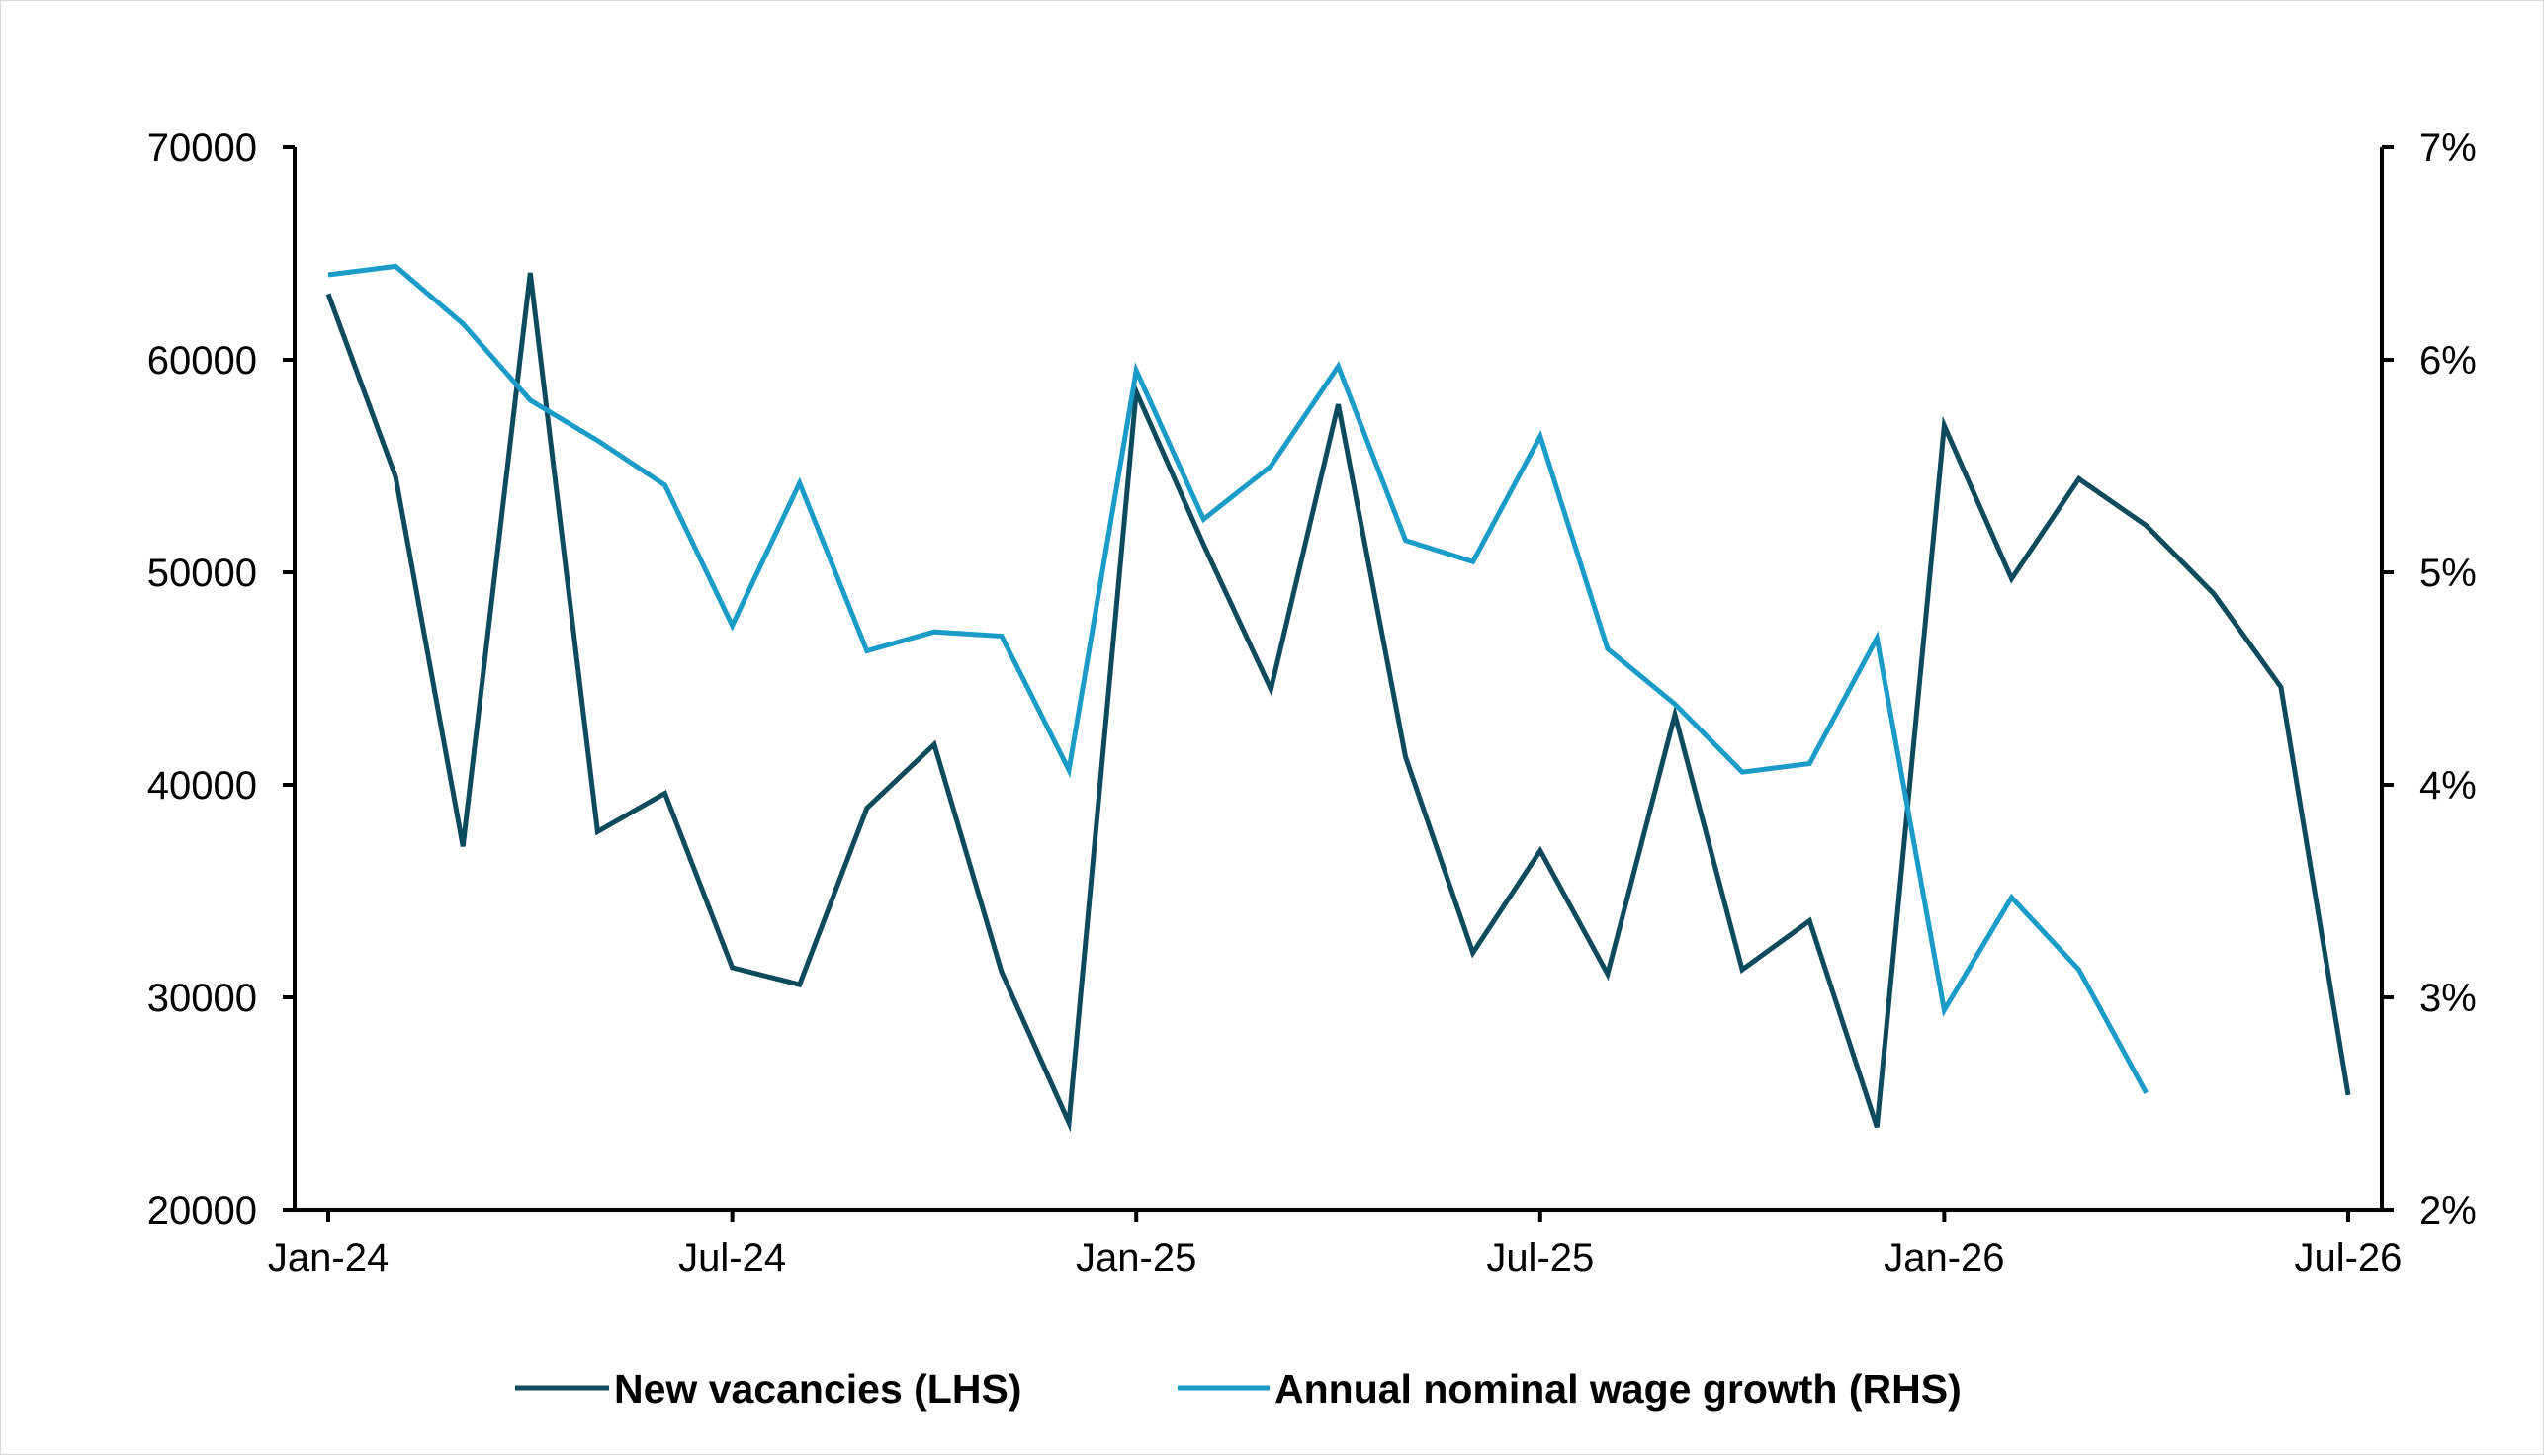  I want to click on left-y-tick-label: 60000, so click(202, 361).